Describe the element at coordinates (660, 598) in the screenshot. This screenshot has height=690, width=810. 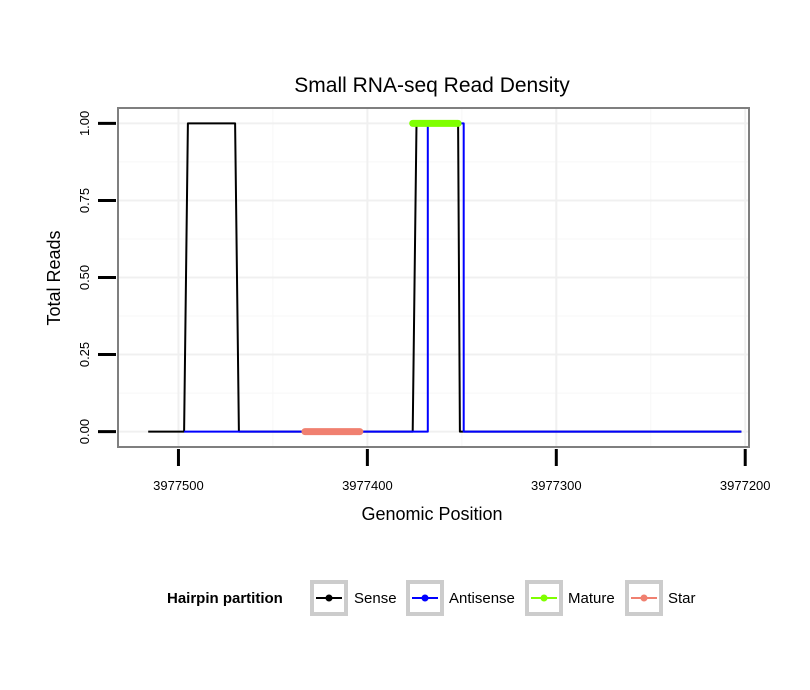
I see `legend-item-star: Star` at that location.